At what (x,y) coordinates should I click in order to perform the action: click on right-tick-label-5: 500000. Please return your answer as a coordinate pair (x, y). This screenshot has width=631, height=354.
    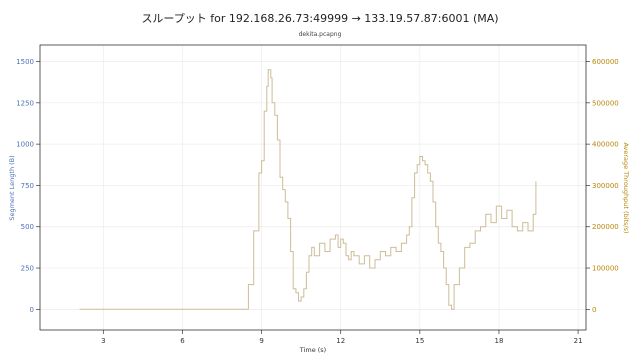
    Looking at the image, I should click on (605, 103).